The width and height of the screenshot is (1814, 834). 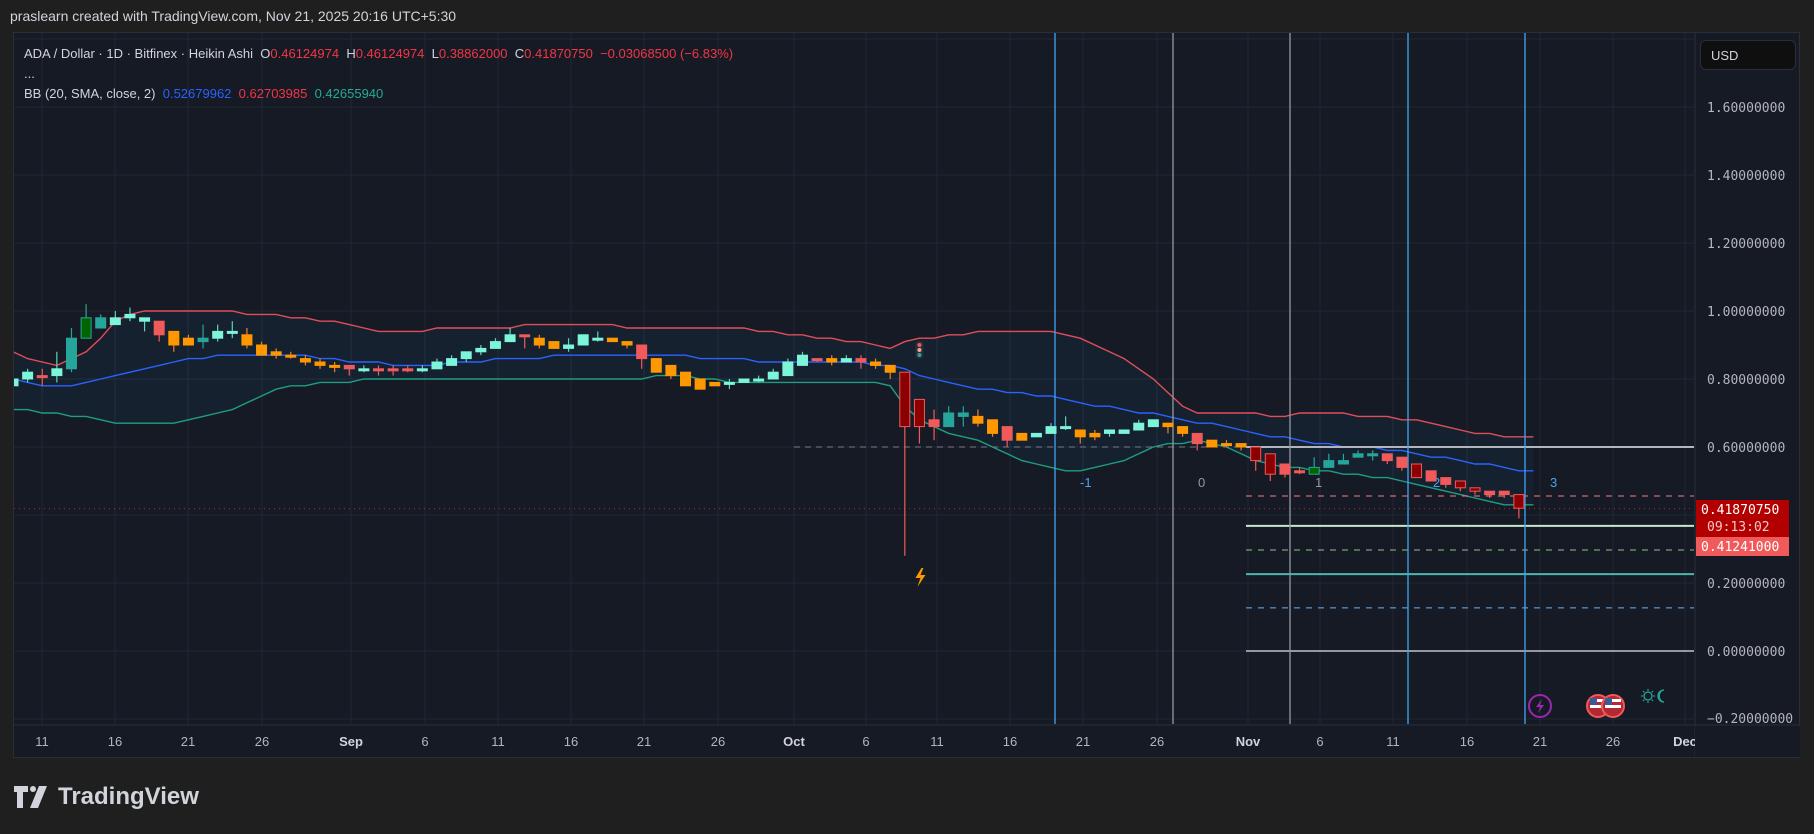 I want to click on moon-phase-icon, so click(x=1653, y=696).